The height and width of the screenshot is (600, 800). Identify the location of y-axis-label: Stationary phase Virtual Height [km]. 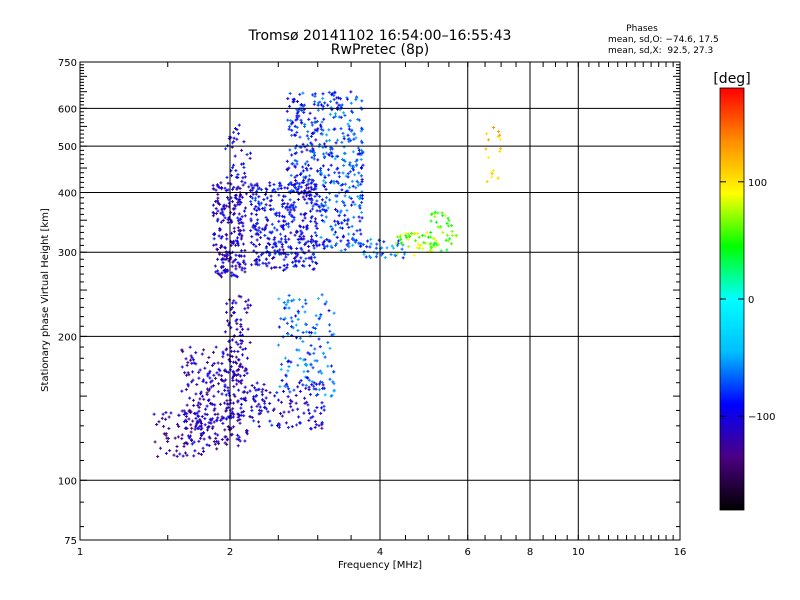
(45, 300).